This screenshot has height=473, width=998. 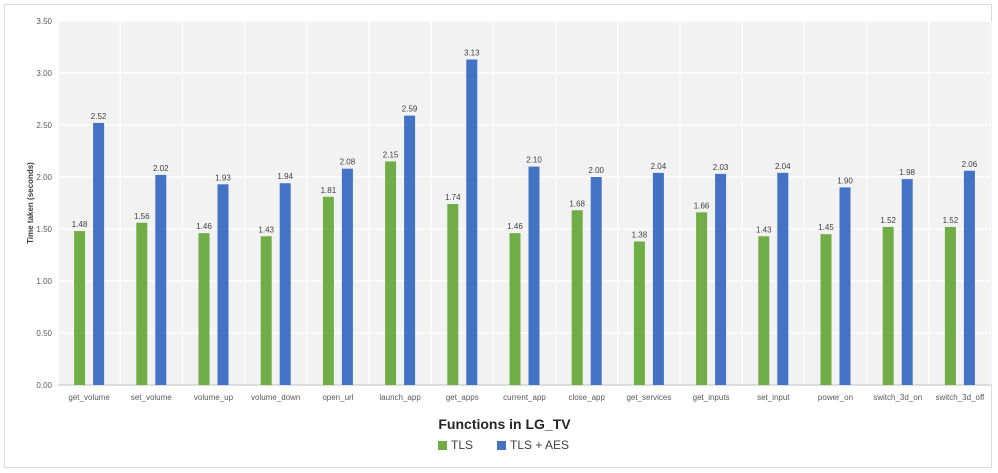 I want to click on data-label: 1.68, so click(x=577, y=203).